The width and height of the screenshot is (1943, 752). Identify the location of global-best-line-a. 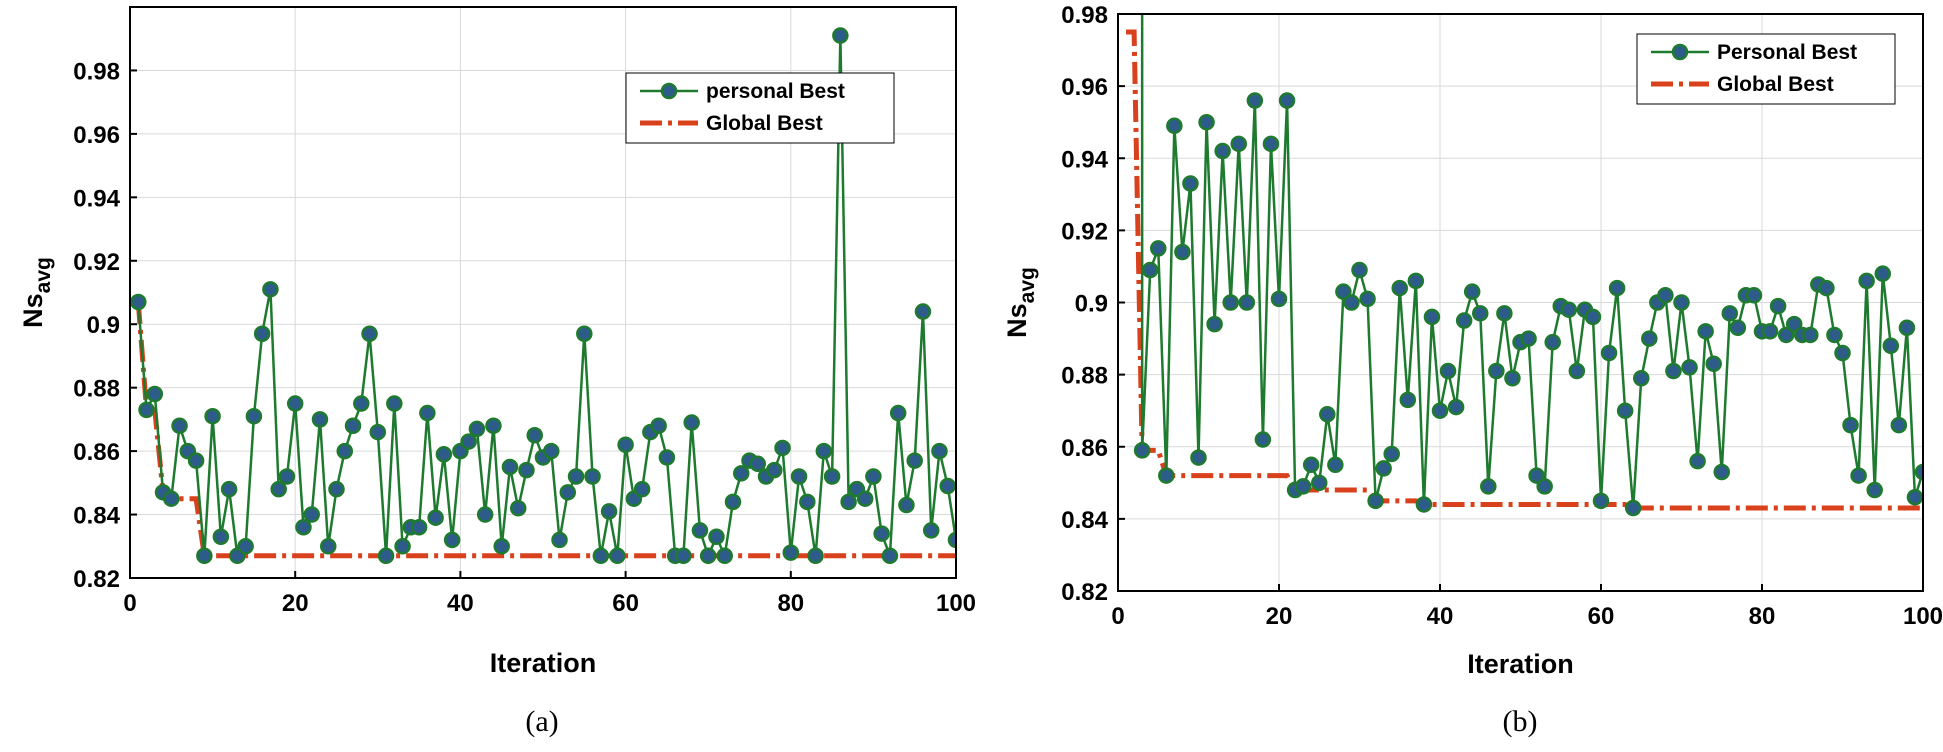
(545, 430).